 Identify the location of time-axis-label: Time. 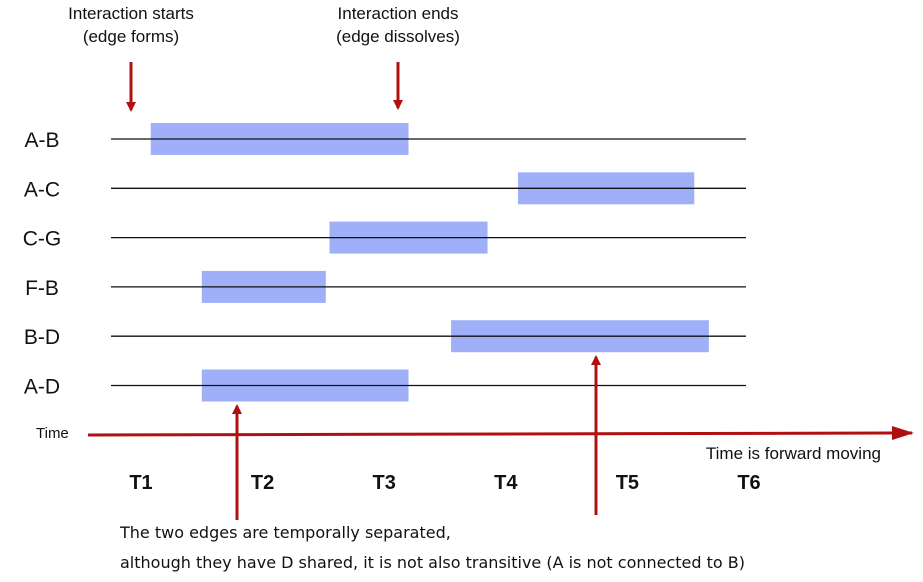
(52, 433).